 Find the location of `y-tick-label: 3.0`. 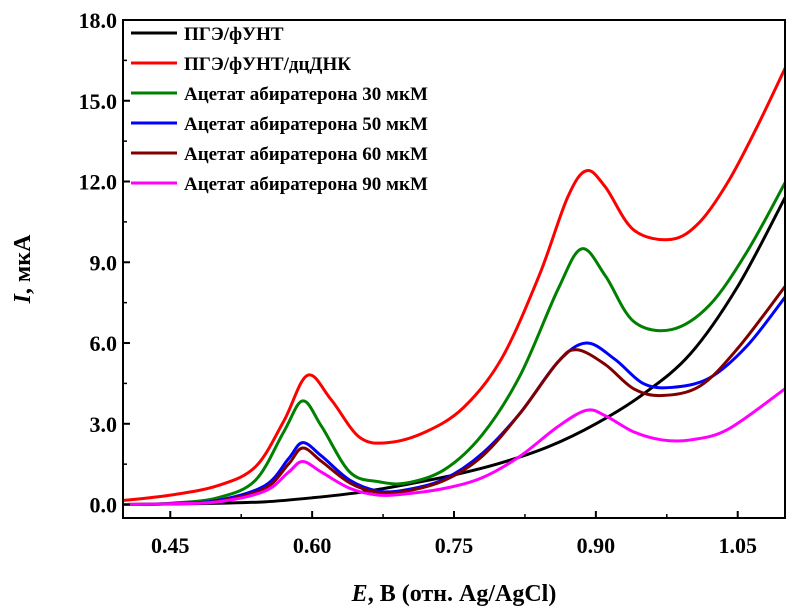

y-tick-label: 3.0 is located at coordinates (104, 424).